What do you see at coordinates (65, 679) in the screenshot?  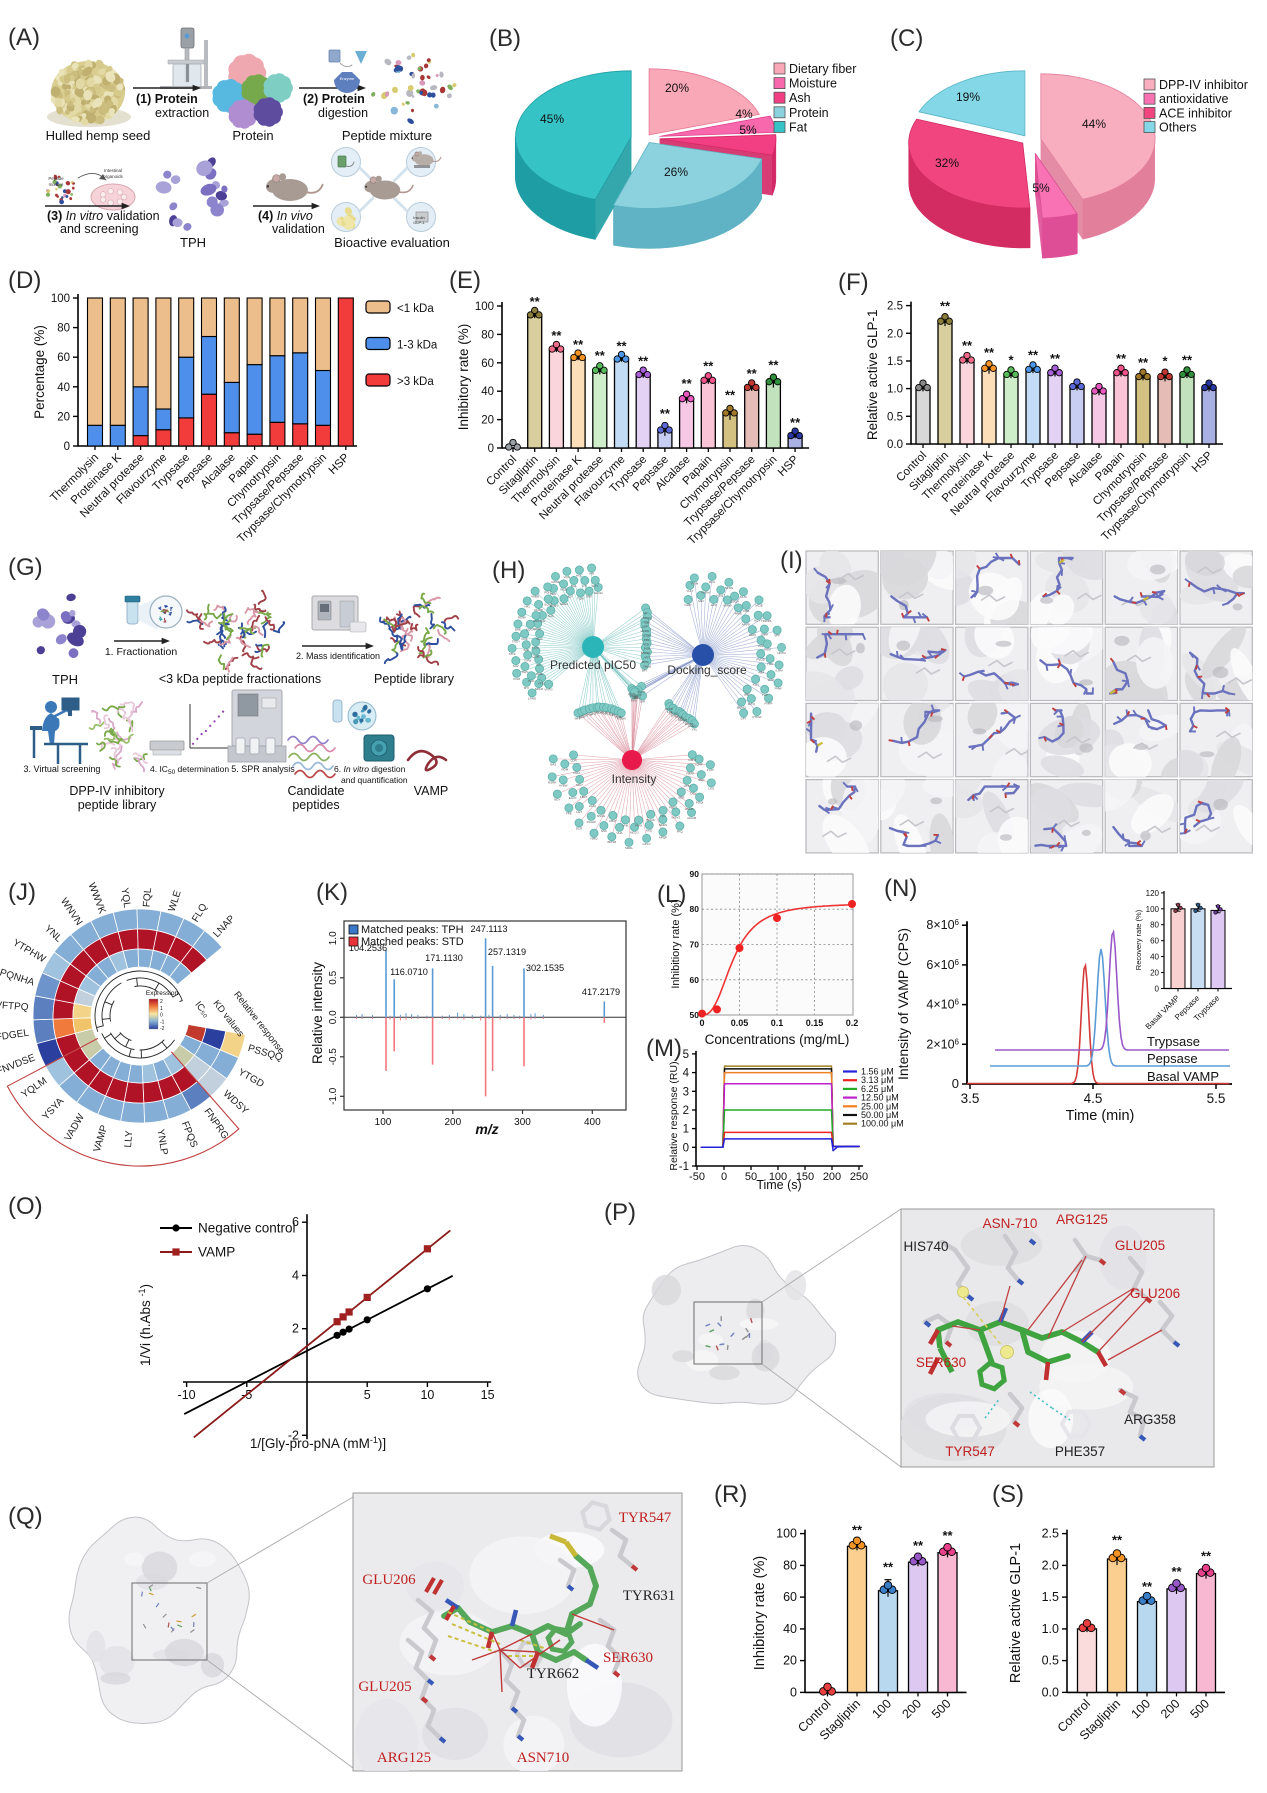 I see `svg-text: TPH` at bounding box center [65, 679].